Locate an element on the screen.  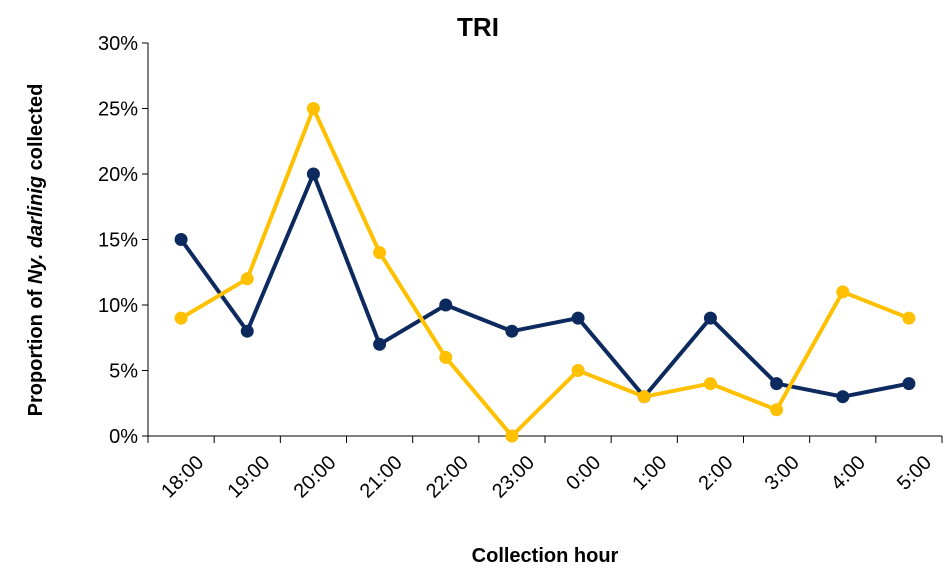
x-tick-label: 22:00 is located at coordinates (447, 477).